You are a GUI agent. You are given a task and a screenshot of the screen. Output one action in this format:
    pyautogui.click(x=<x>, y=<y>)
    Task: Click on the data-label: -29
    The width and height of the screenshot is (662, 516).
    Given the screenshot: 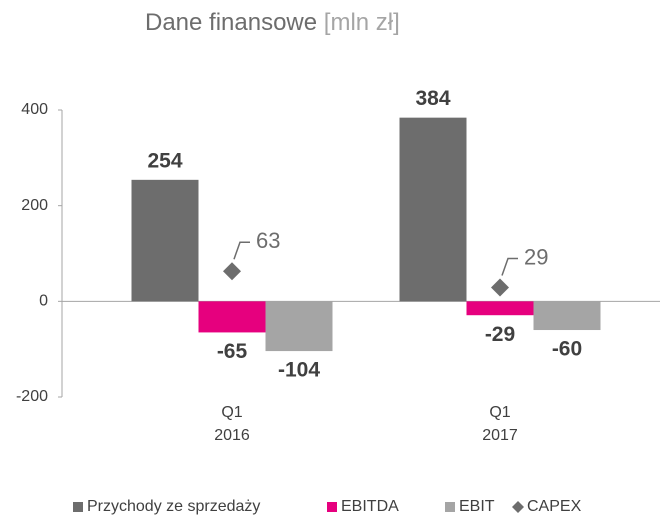 What is the action you would take?
    pyautogui.click(x=500, y=334)
    